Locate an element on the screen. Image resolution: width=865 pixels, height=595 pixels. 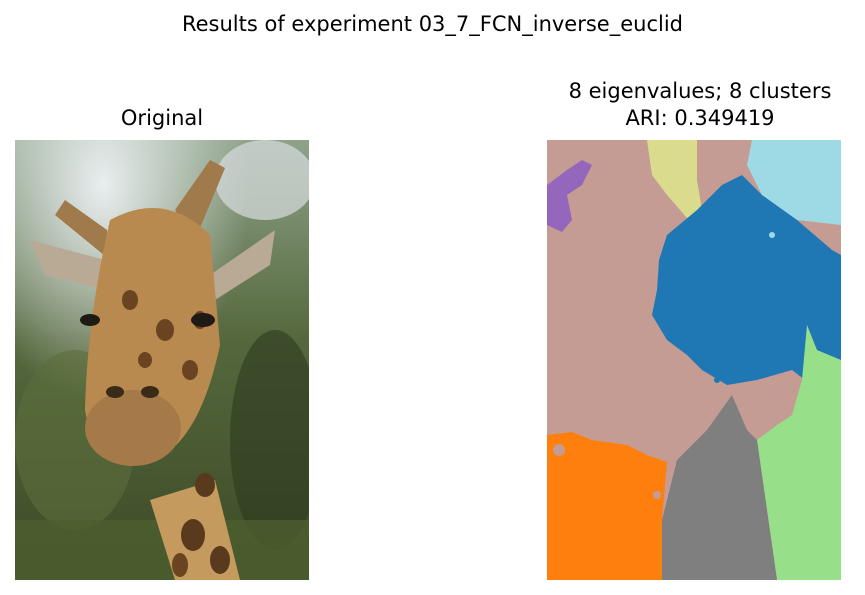
segmentation-title-line2: ARI: 0.349419 is located at coordinates (700, 118).